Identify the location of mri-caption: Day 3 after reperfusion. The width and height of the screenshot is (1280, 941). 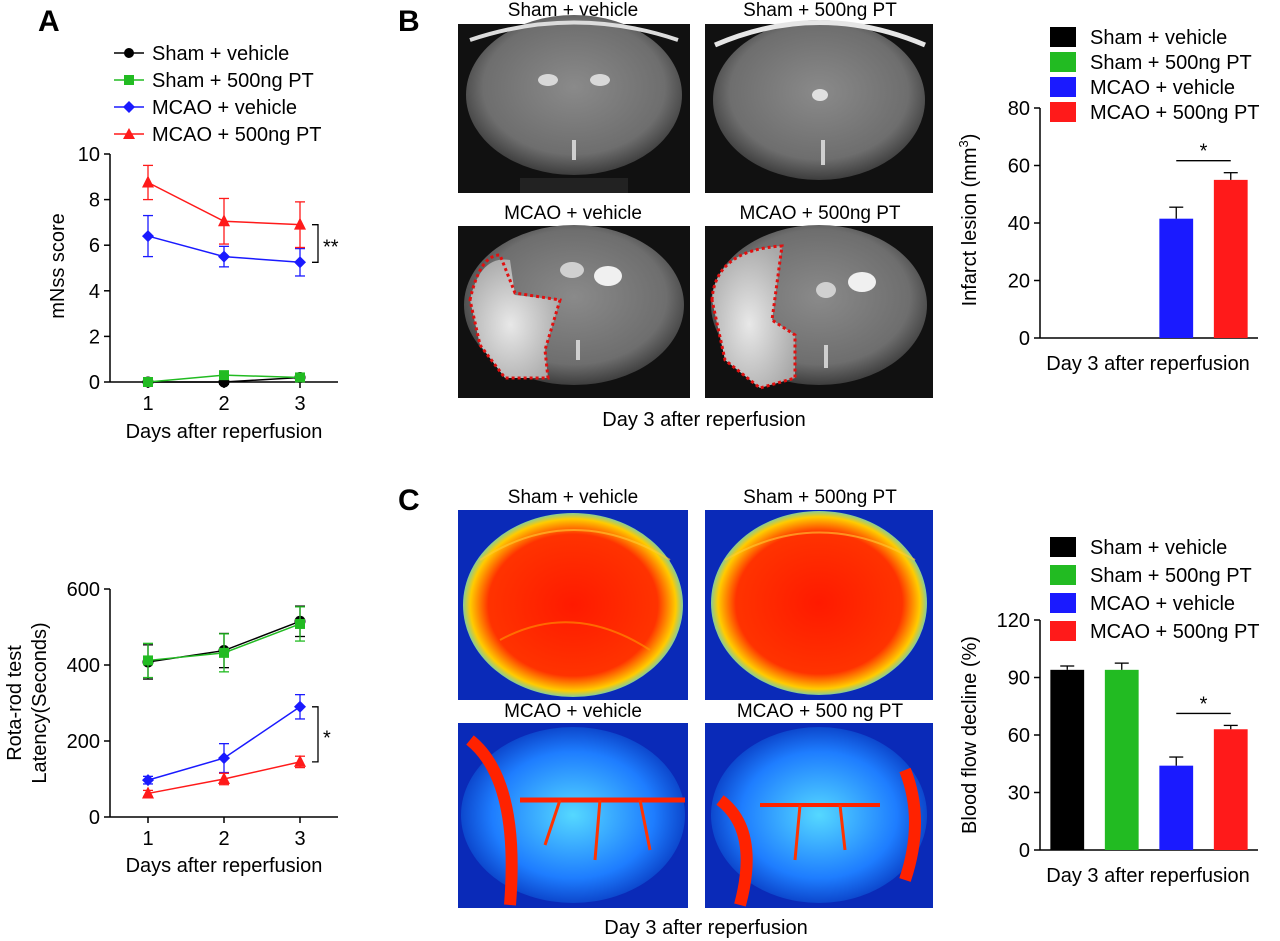
(703, 420).